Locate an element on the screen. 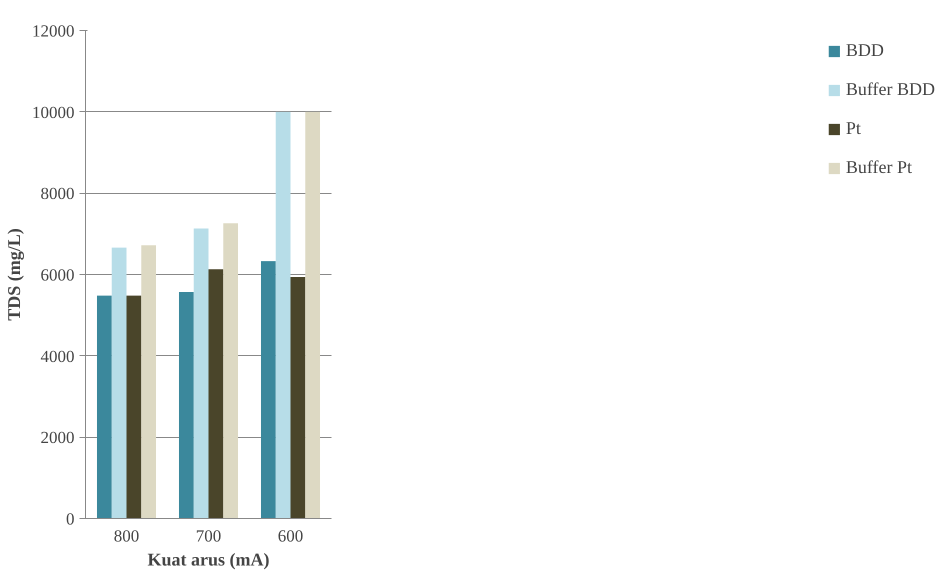 The width and height of the screenshot is (951, 578). y-tick-label: 4000 is located at coordinates (57, 356).